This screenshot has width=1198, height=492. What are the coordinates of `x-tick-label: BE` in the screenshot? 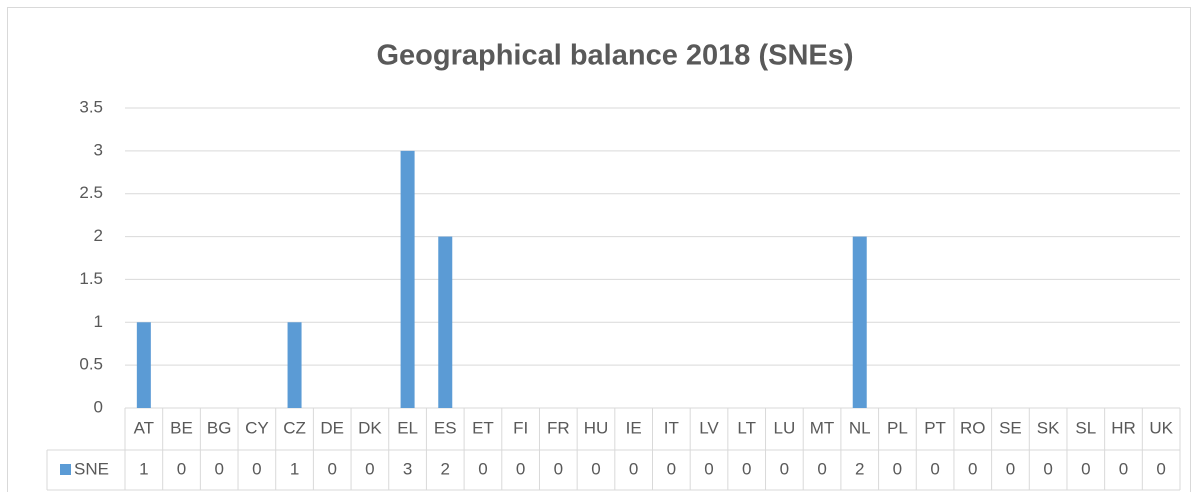 It's located at (181, 427).